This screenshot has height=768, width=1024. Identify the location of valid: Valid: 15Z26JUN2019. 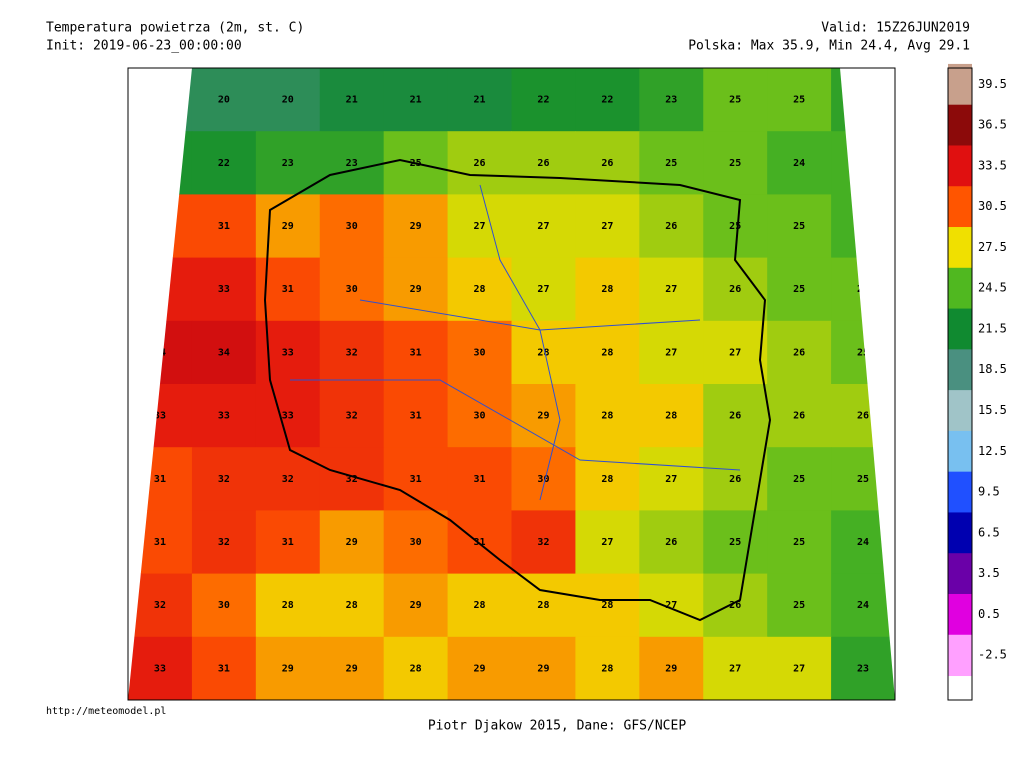
(895, 28).